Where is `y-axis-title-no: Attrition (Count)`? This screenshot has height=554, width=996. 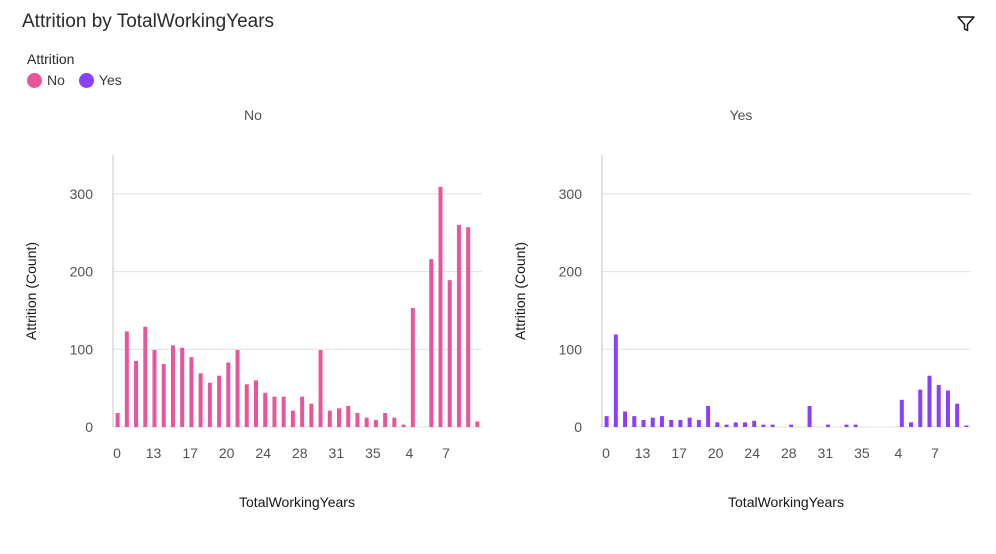 y-axis-title-no: Attrition (Count) is located at coordinates (31, 291).